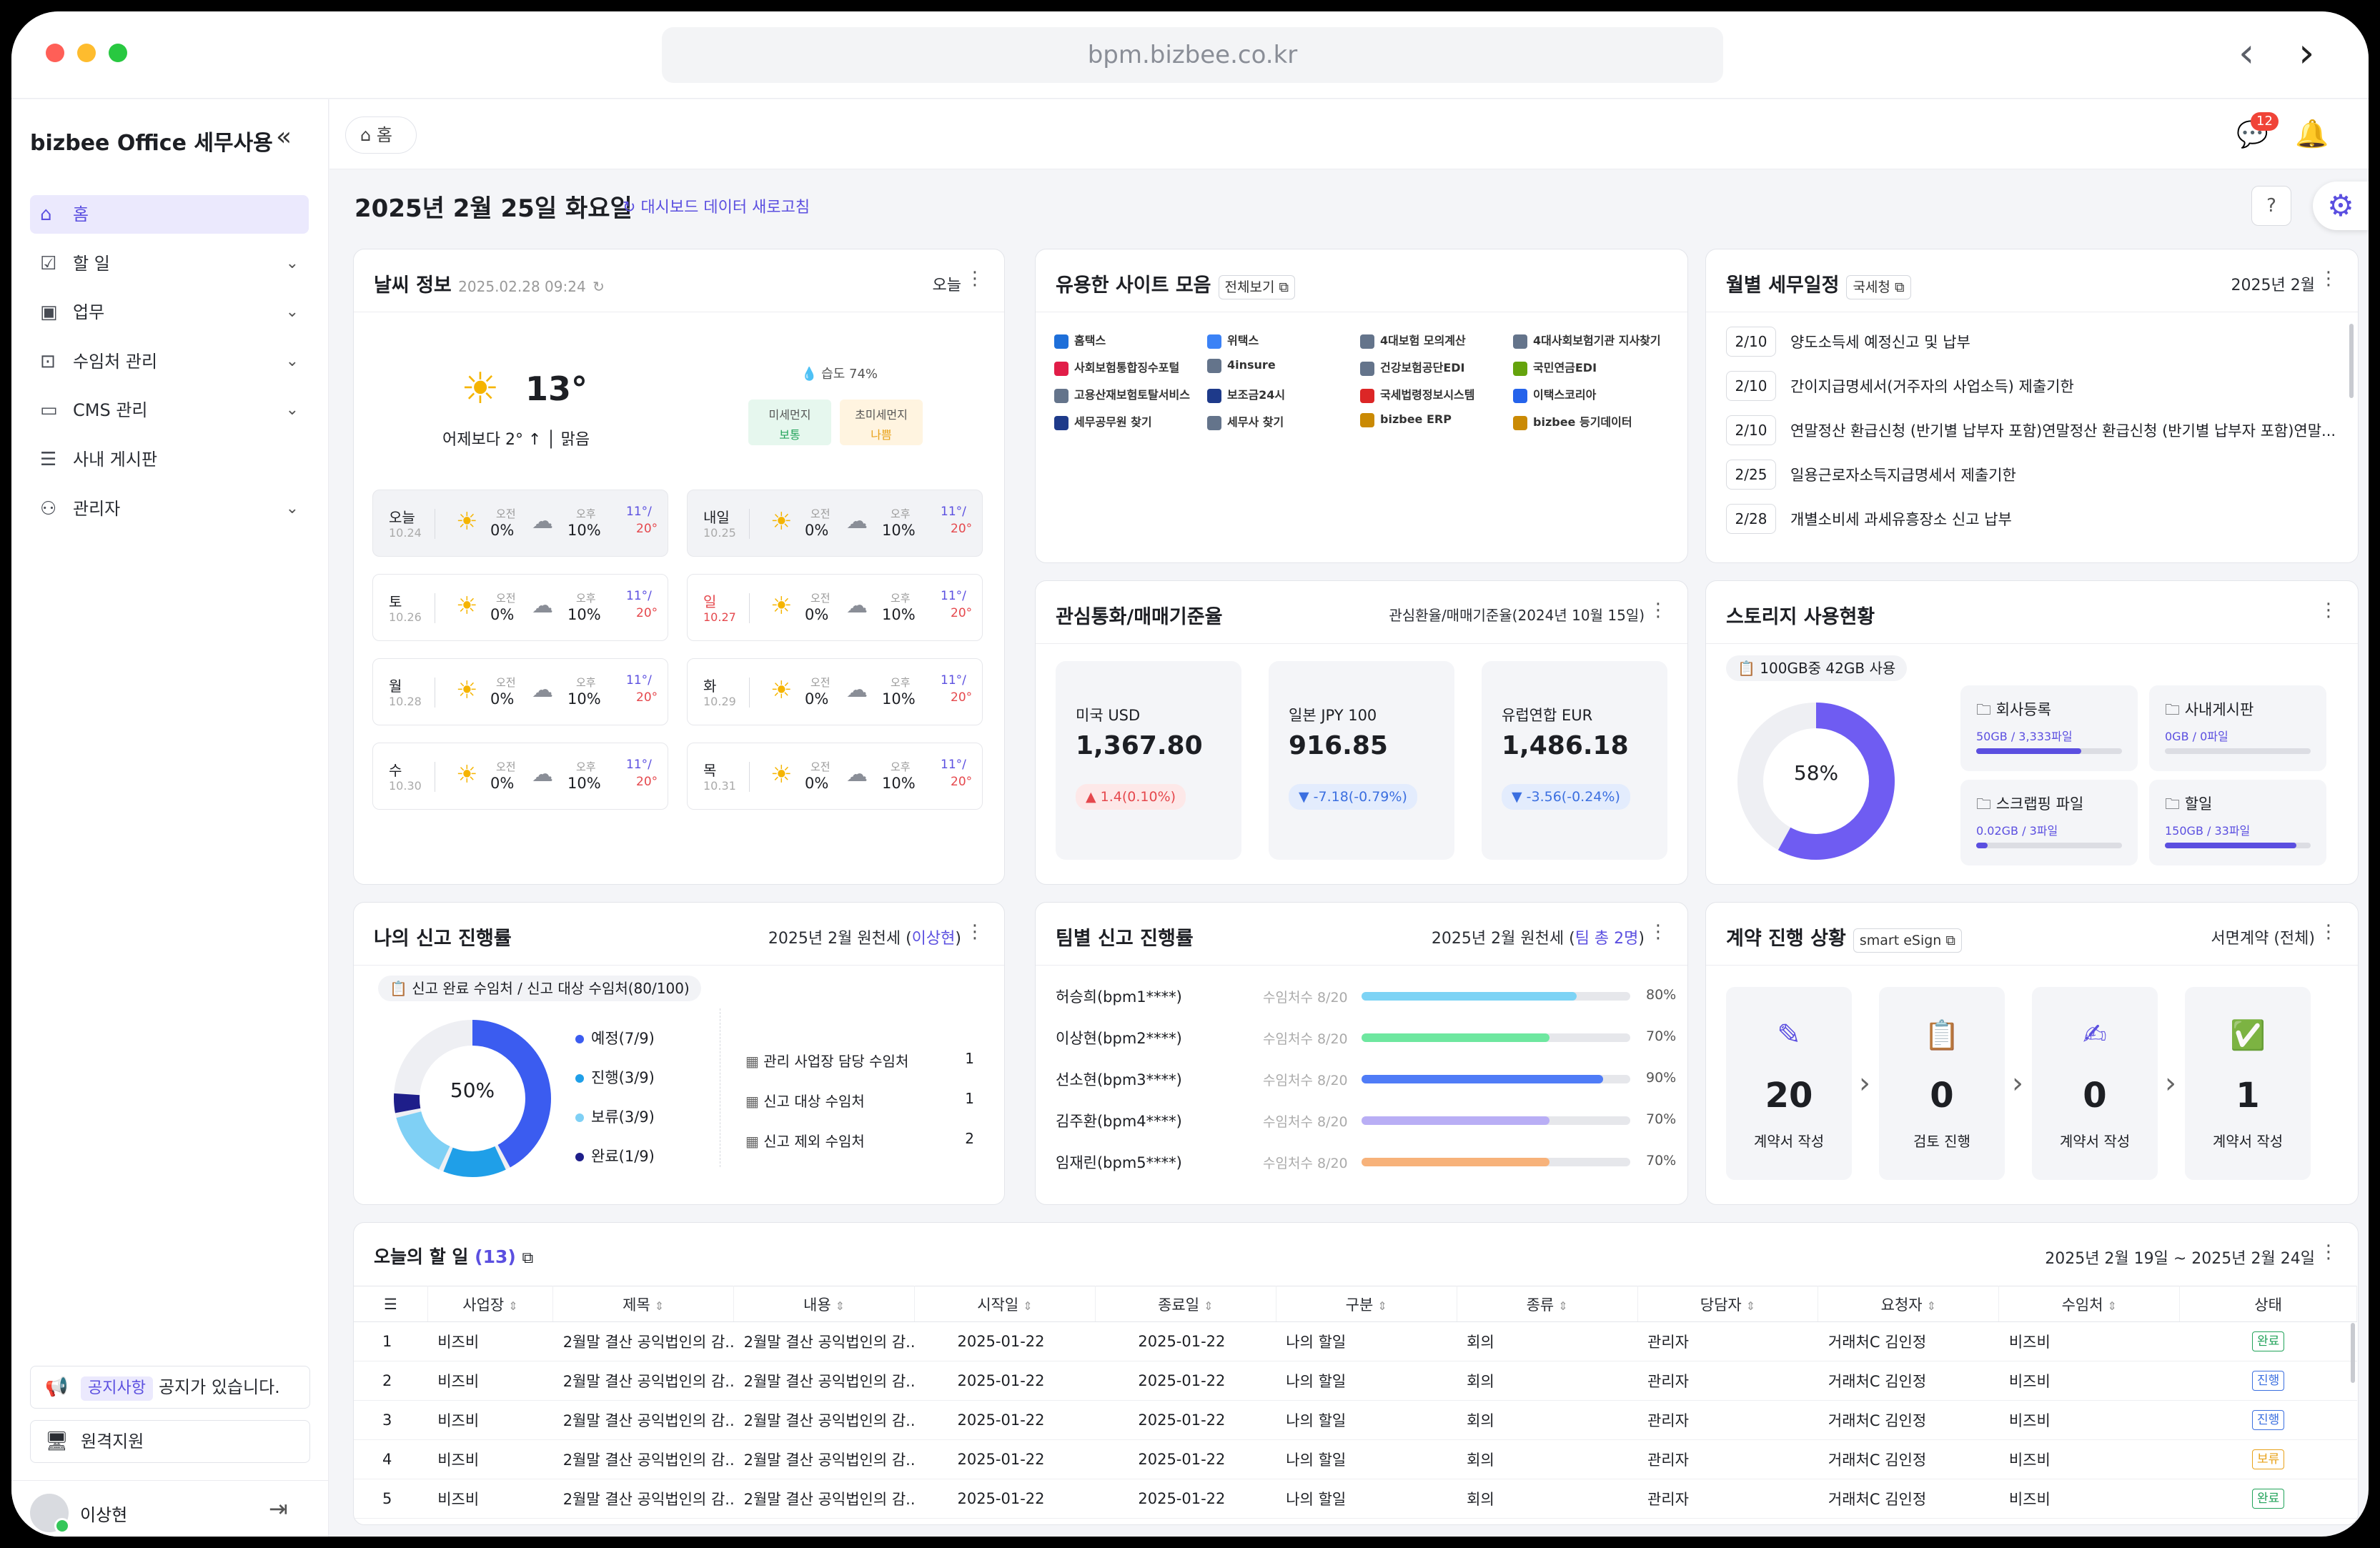 Image resolution: width=2380 pixels, height=1548 pixels. Describe the element at coordinates (1361, 760) in the screenshot. I see `currency-tile: 일본 JPY 100 916.85 ▼ -7.18(-0.79%)` at that location.